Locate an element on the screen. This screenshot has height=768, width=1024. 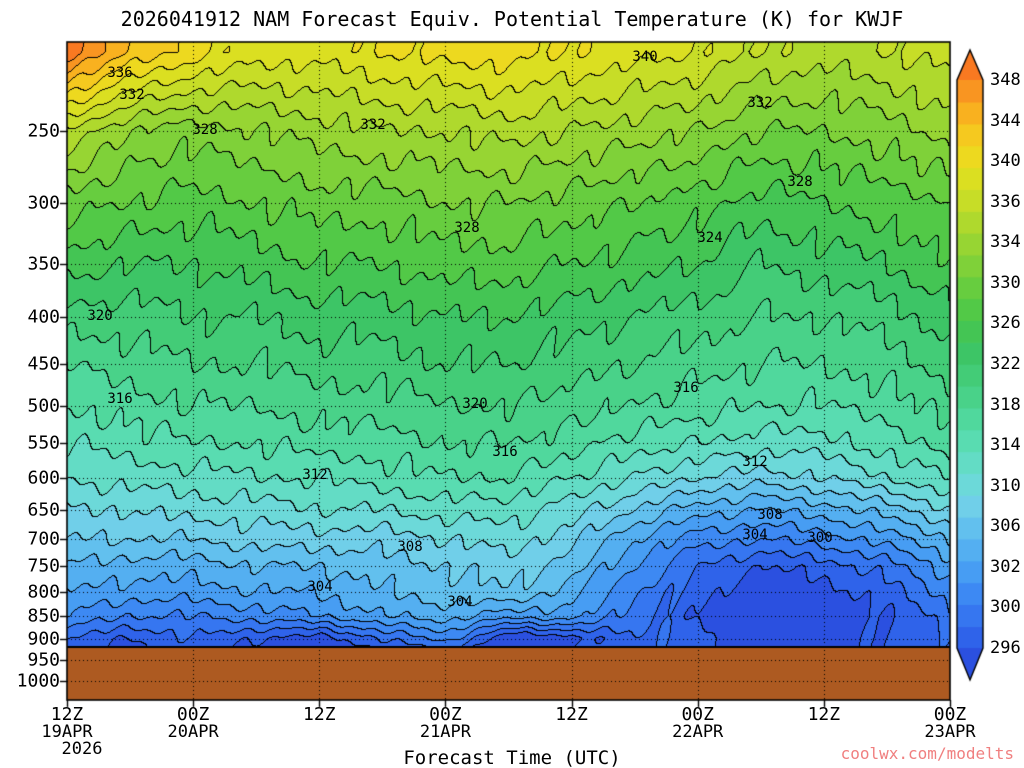
y-axis-tick-label: 250 is located at coordinates (43, 131).